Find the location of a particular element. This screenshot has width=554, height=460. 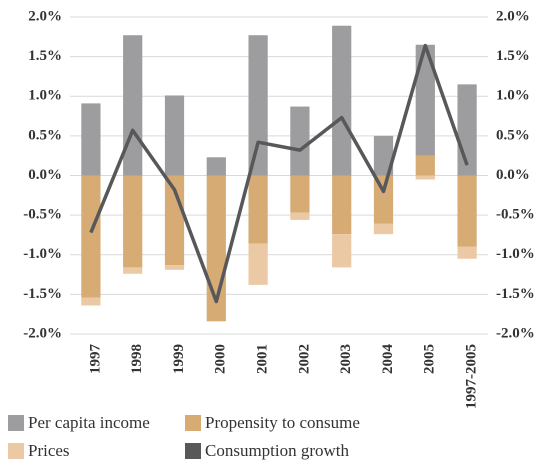

y2-tick-label: -1.5% is located at coordinates (515, 294).